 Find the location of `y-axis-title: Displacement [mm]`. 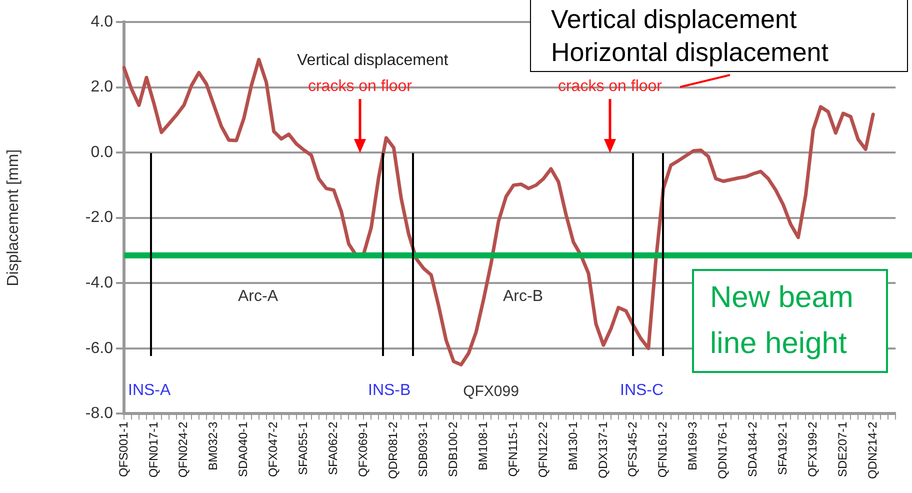

y-axis-title: Displacement [mm] is located at coordinates (13, 217).